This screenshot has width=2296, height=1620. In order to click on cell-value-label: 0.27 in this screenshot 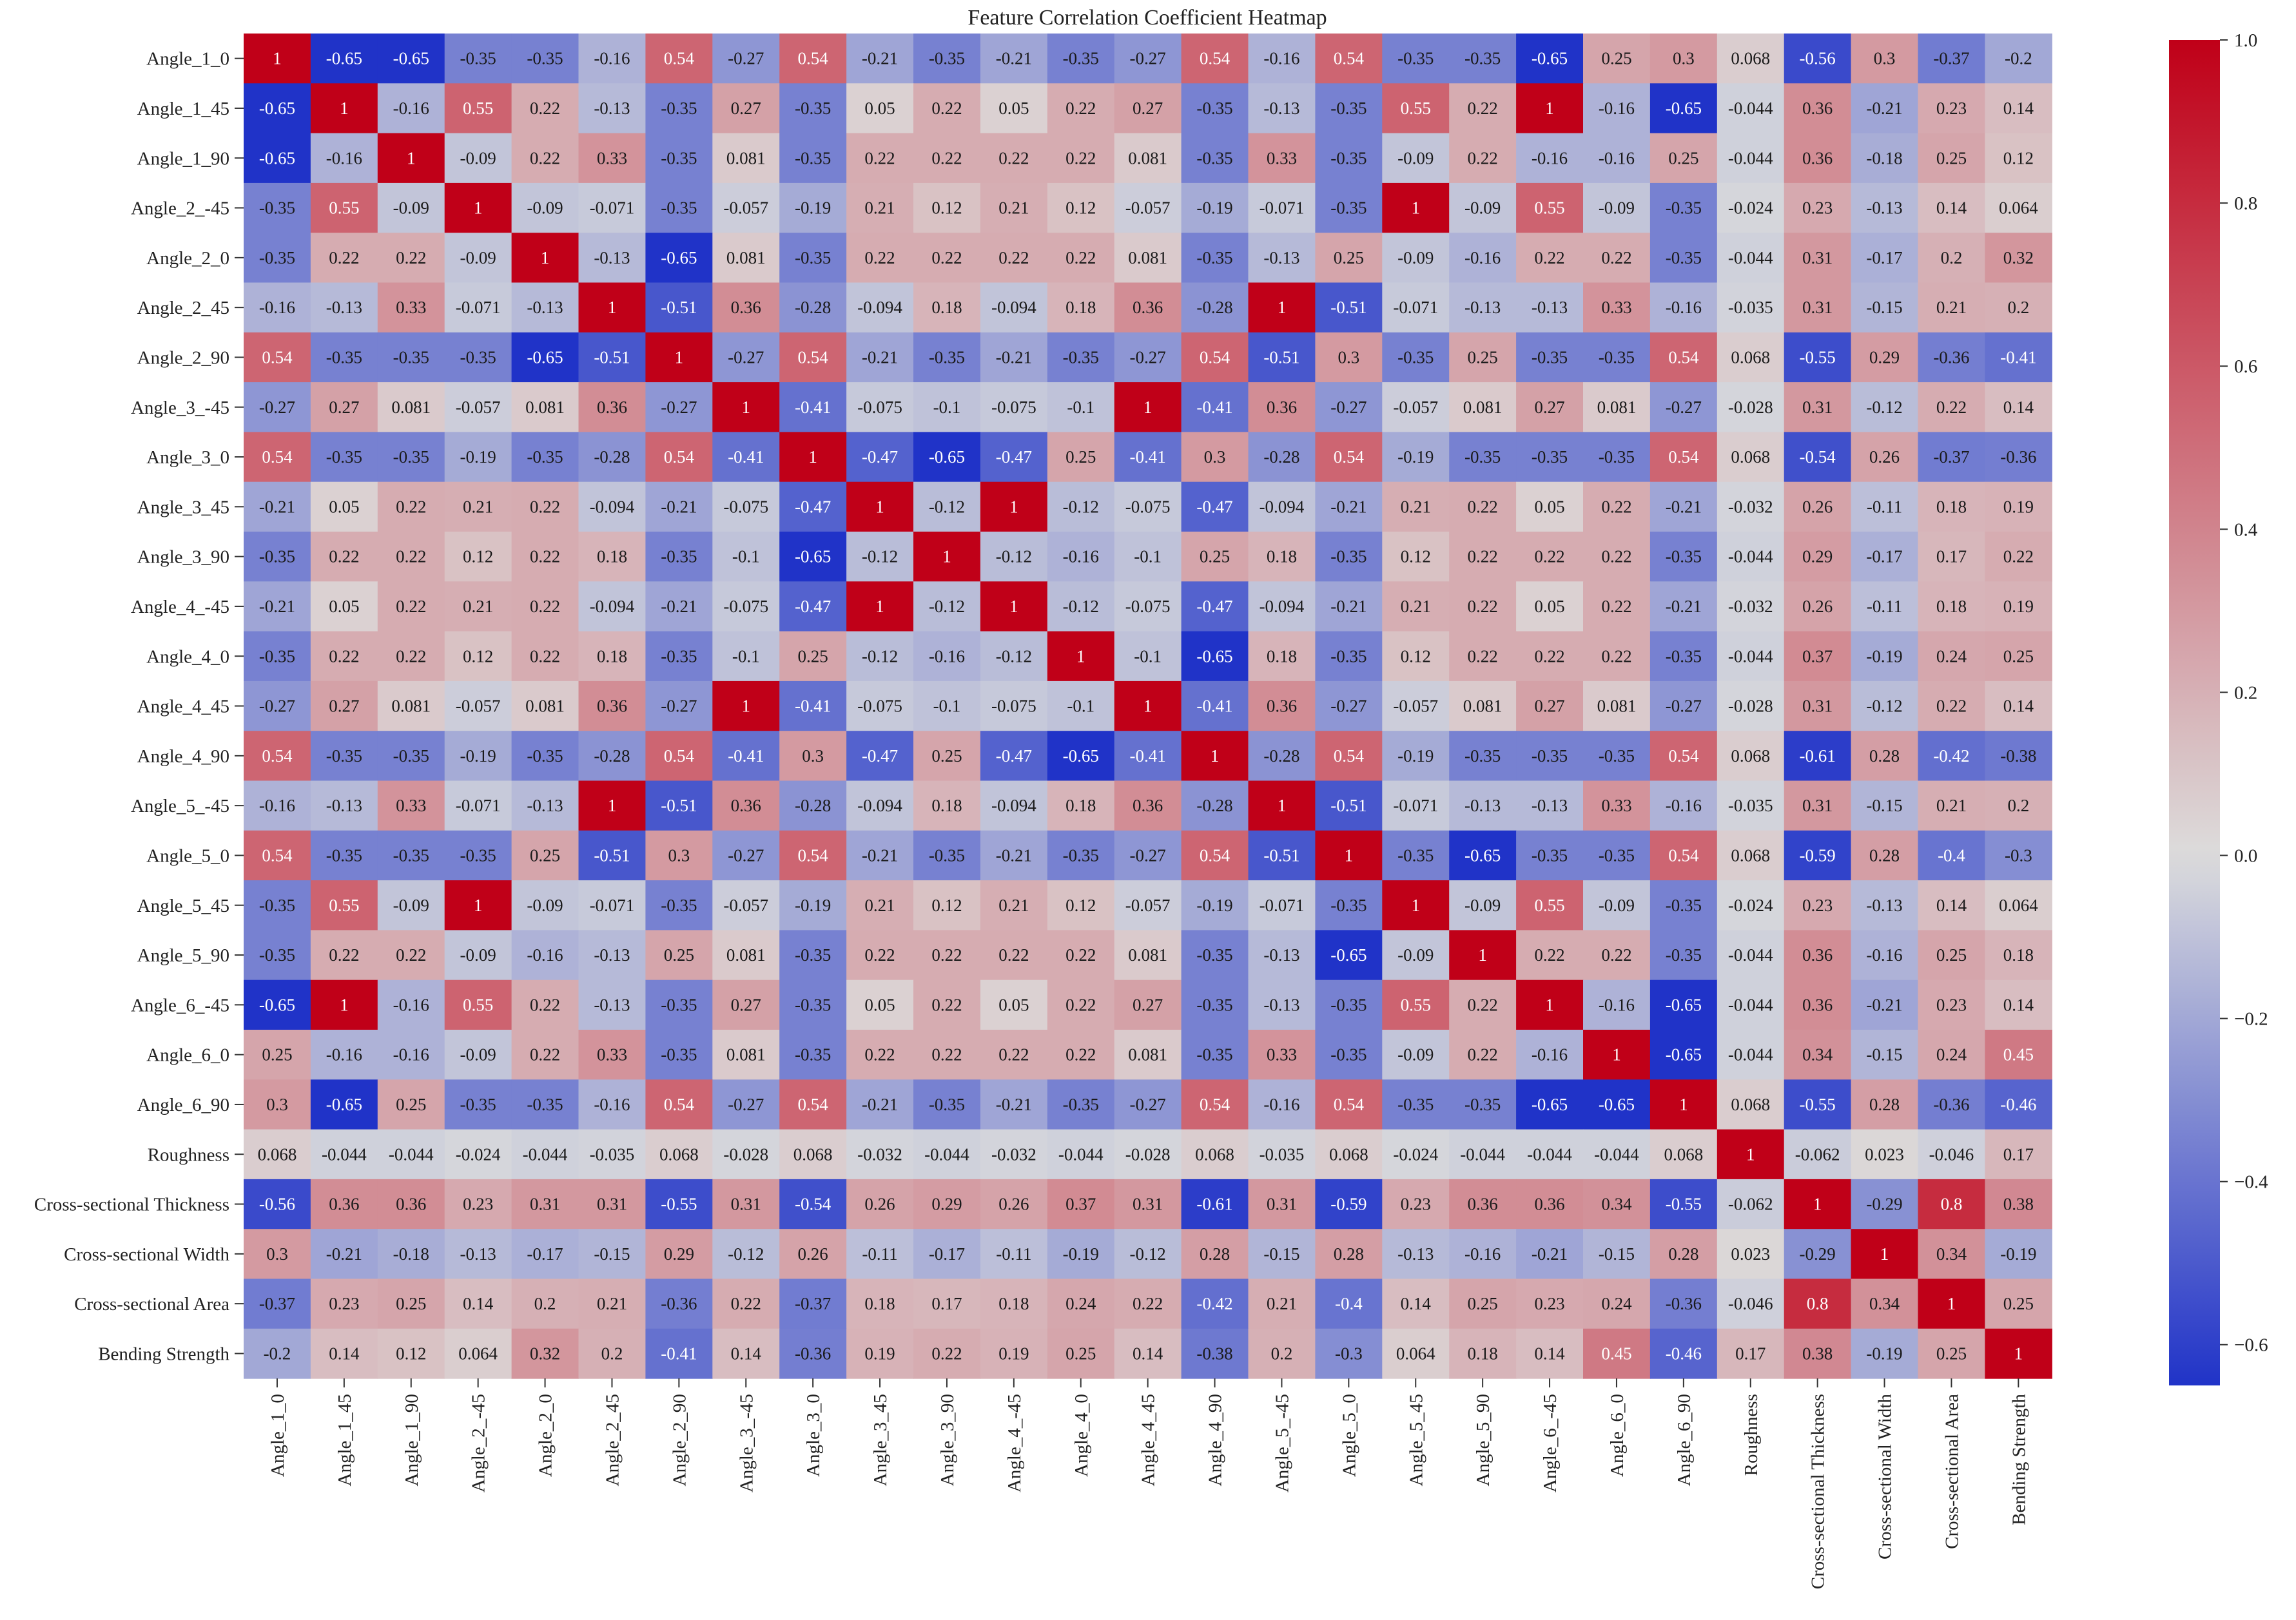, I will do `click(1549, 407)`.